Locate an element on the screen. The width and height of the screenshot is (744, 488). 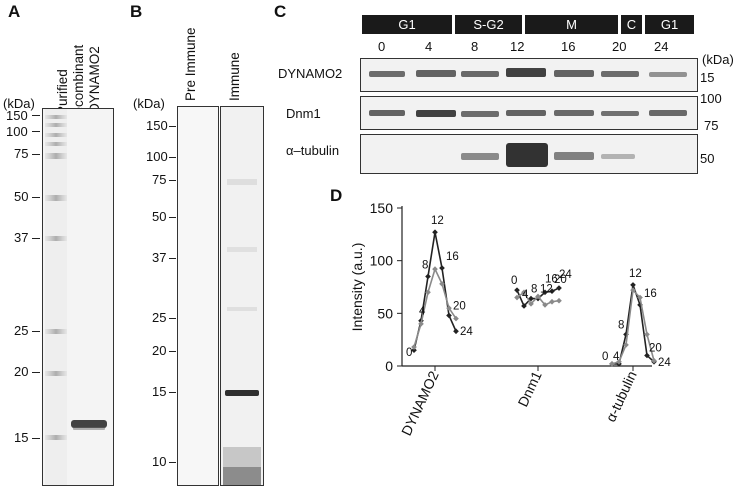
blot-dnm1-bands is located at coordinates (528, 113).